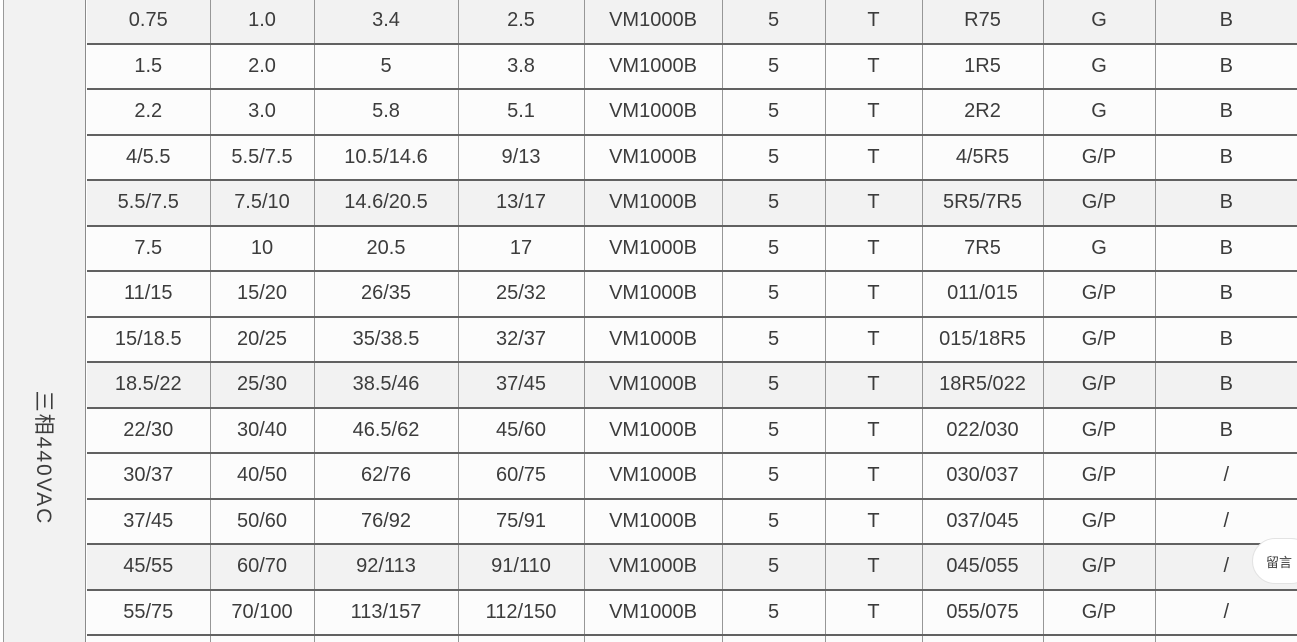 The height and width of the screenshot is (642, 1297). What do you see at coordinates (520, 338) in the screenshot?
I see `table-cell: 32/37` at bounding box center [520, 338].